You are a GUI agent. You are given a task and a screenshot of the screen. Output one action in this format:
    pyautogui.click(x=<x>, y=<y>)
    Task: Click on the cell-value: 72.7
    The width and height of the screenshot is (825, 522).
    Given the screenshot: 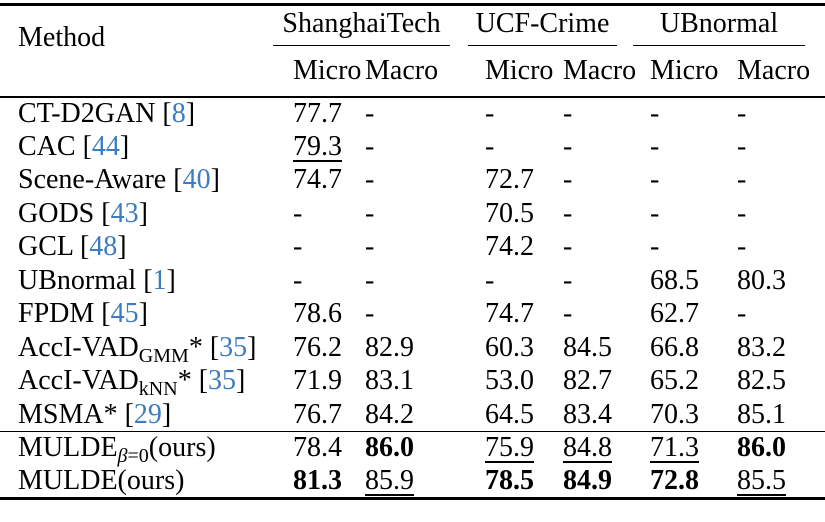 What is the action you would take?
    pyautogui.click(x=509, y=180)
    